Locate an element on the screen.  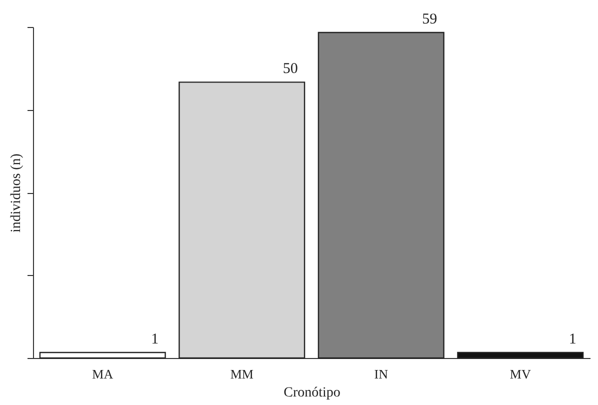
x-axis-title: Cronótipo is located at coordinates (312, 393).